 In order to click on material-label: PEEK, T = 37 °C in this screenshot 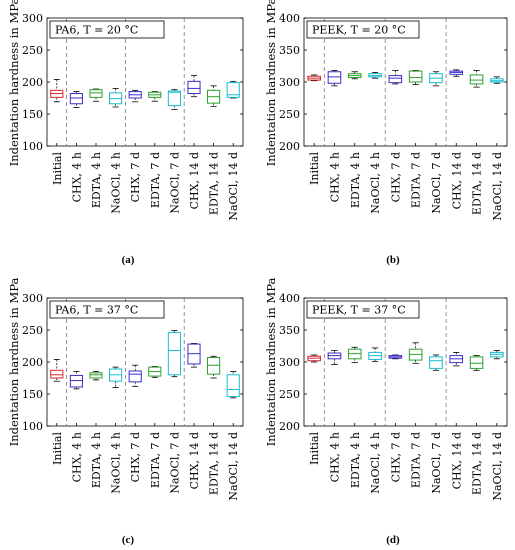, I will do `click(363, 309)`.